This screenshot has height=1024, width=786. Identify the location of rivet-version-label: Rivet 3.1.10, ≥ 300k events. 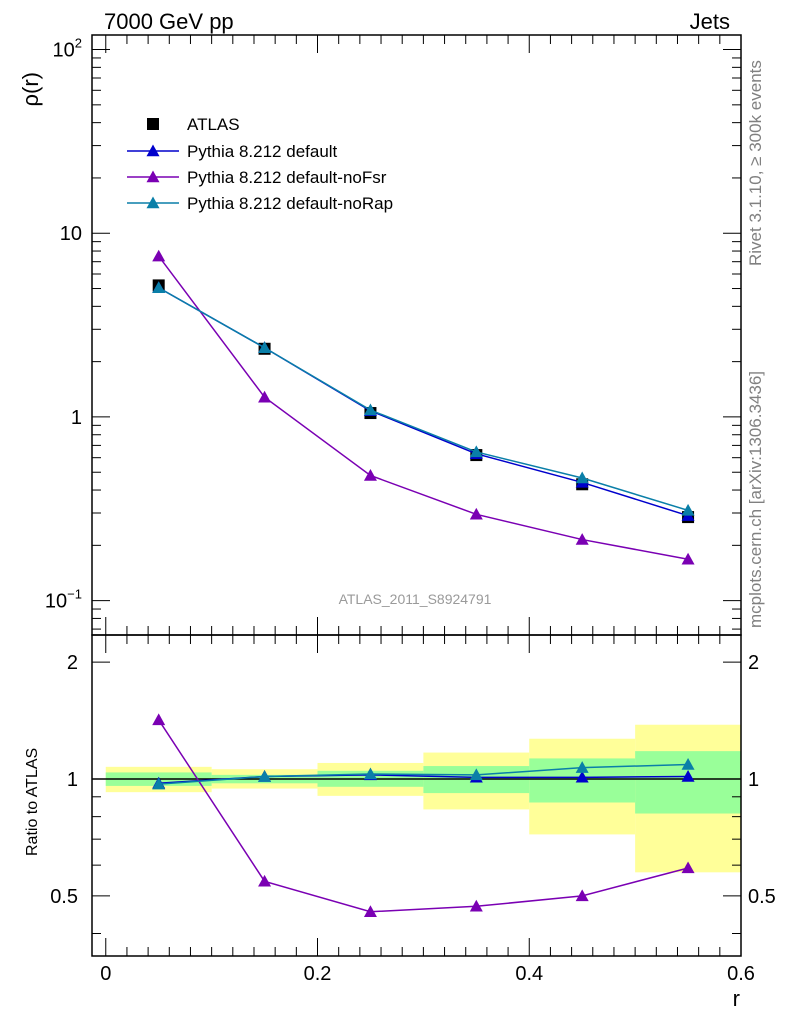
(755, 163).